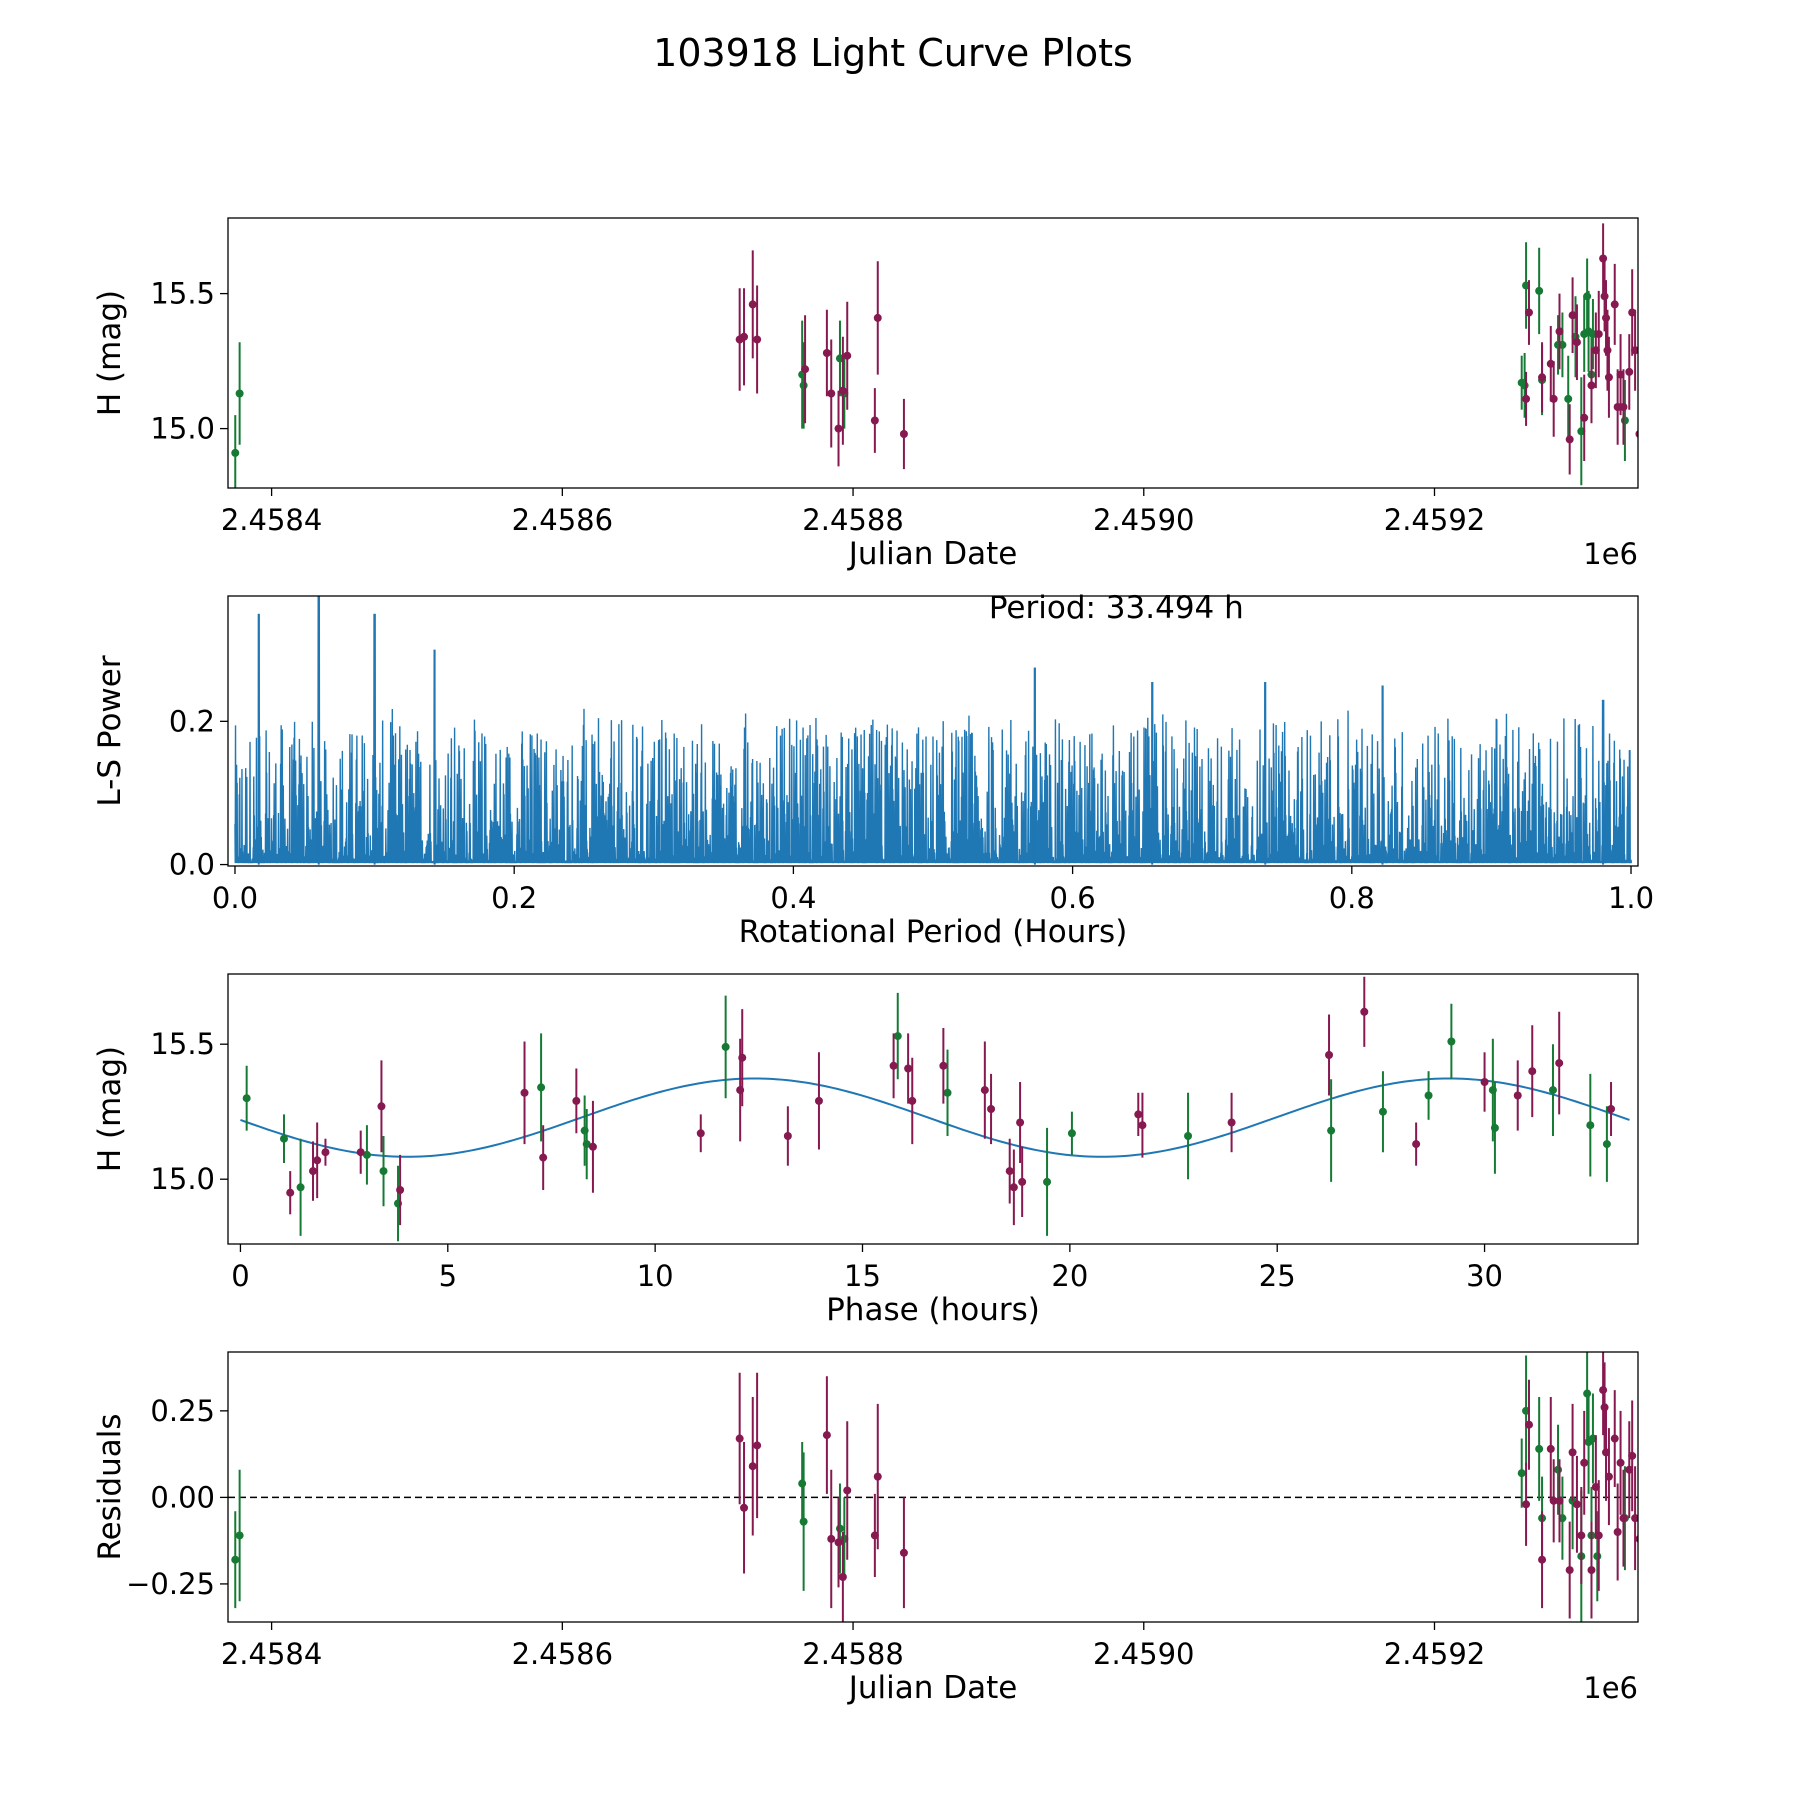 The height and width of the screenshot is (1800, 1800). I want to click on x-axis-label: Phase (hours), so click(933, 1310).